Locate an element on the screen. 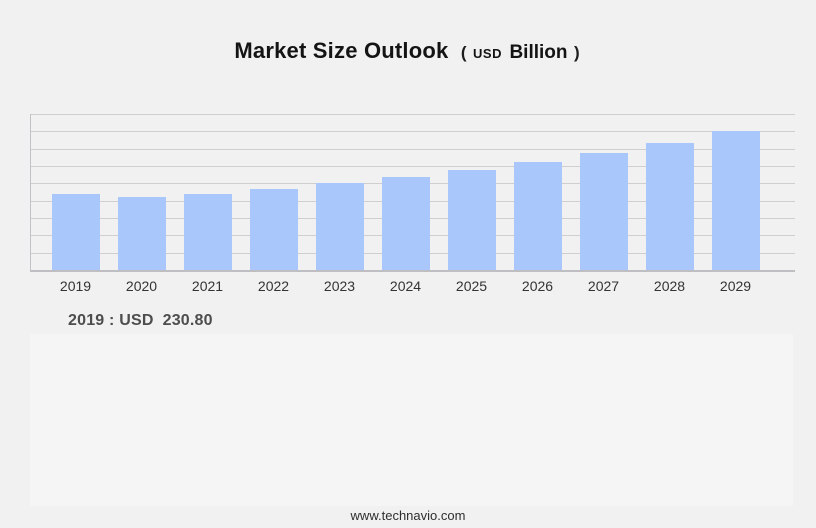 The width and height of the screenshot is (816, 528). chart-xlabel-2023: 2023 is located at coordinates (339, 286).